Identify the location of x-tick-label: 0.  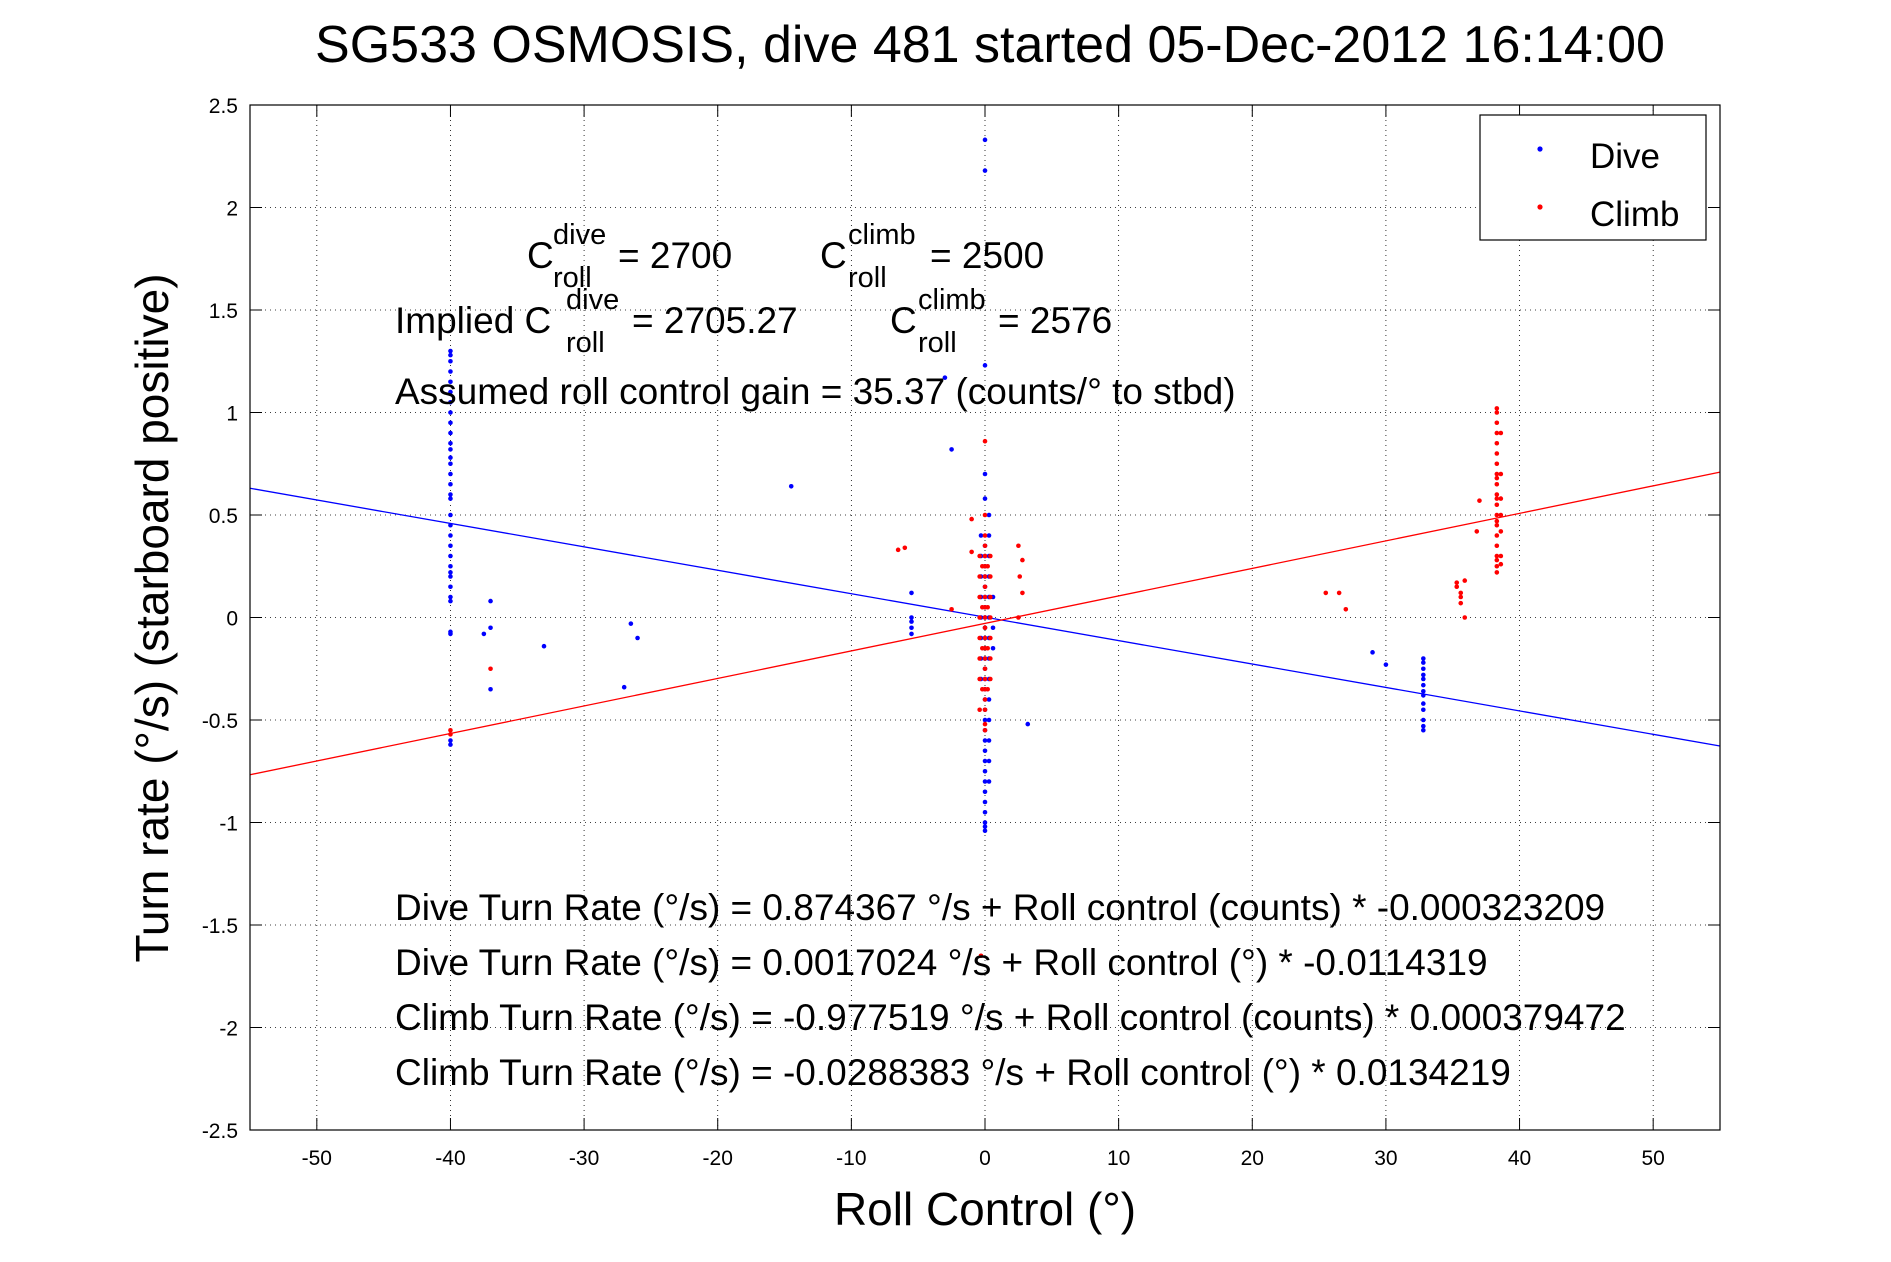
(985, 1158).